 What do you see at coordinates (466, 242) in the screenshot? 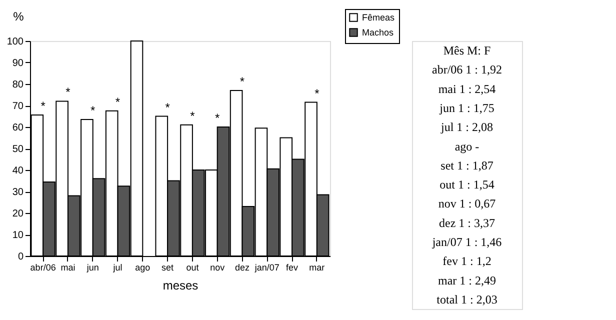
I see `text: jan/07 1 : 1,46` at bounding box center [466, 242].